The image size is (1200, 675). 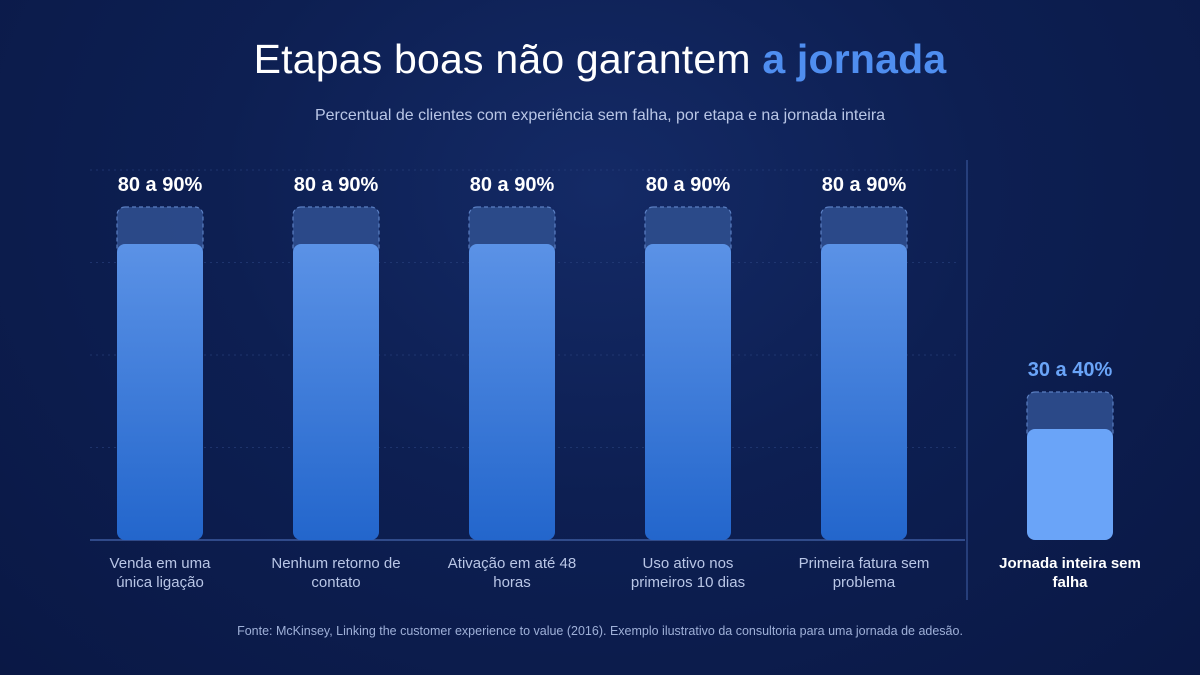 What do you see at coordinates (688, 563) in the screenshot?
I see `category-label: Uso ativo nos` at bounding box center [688, 563].